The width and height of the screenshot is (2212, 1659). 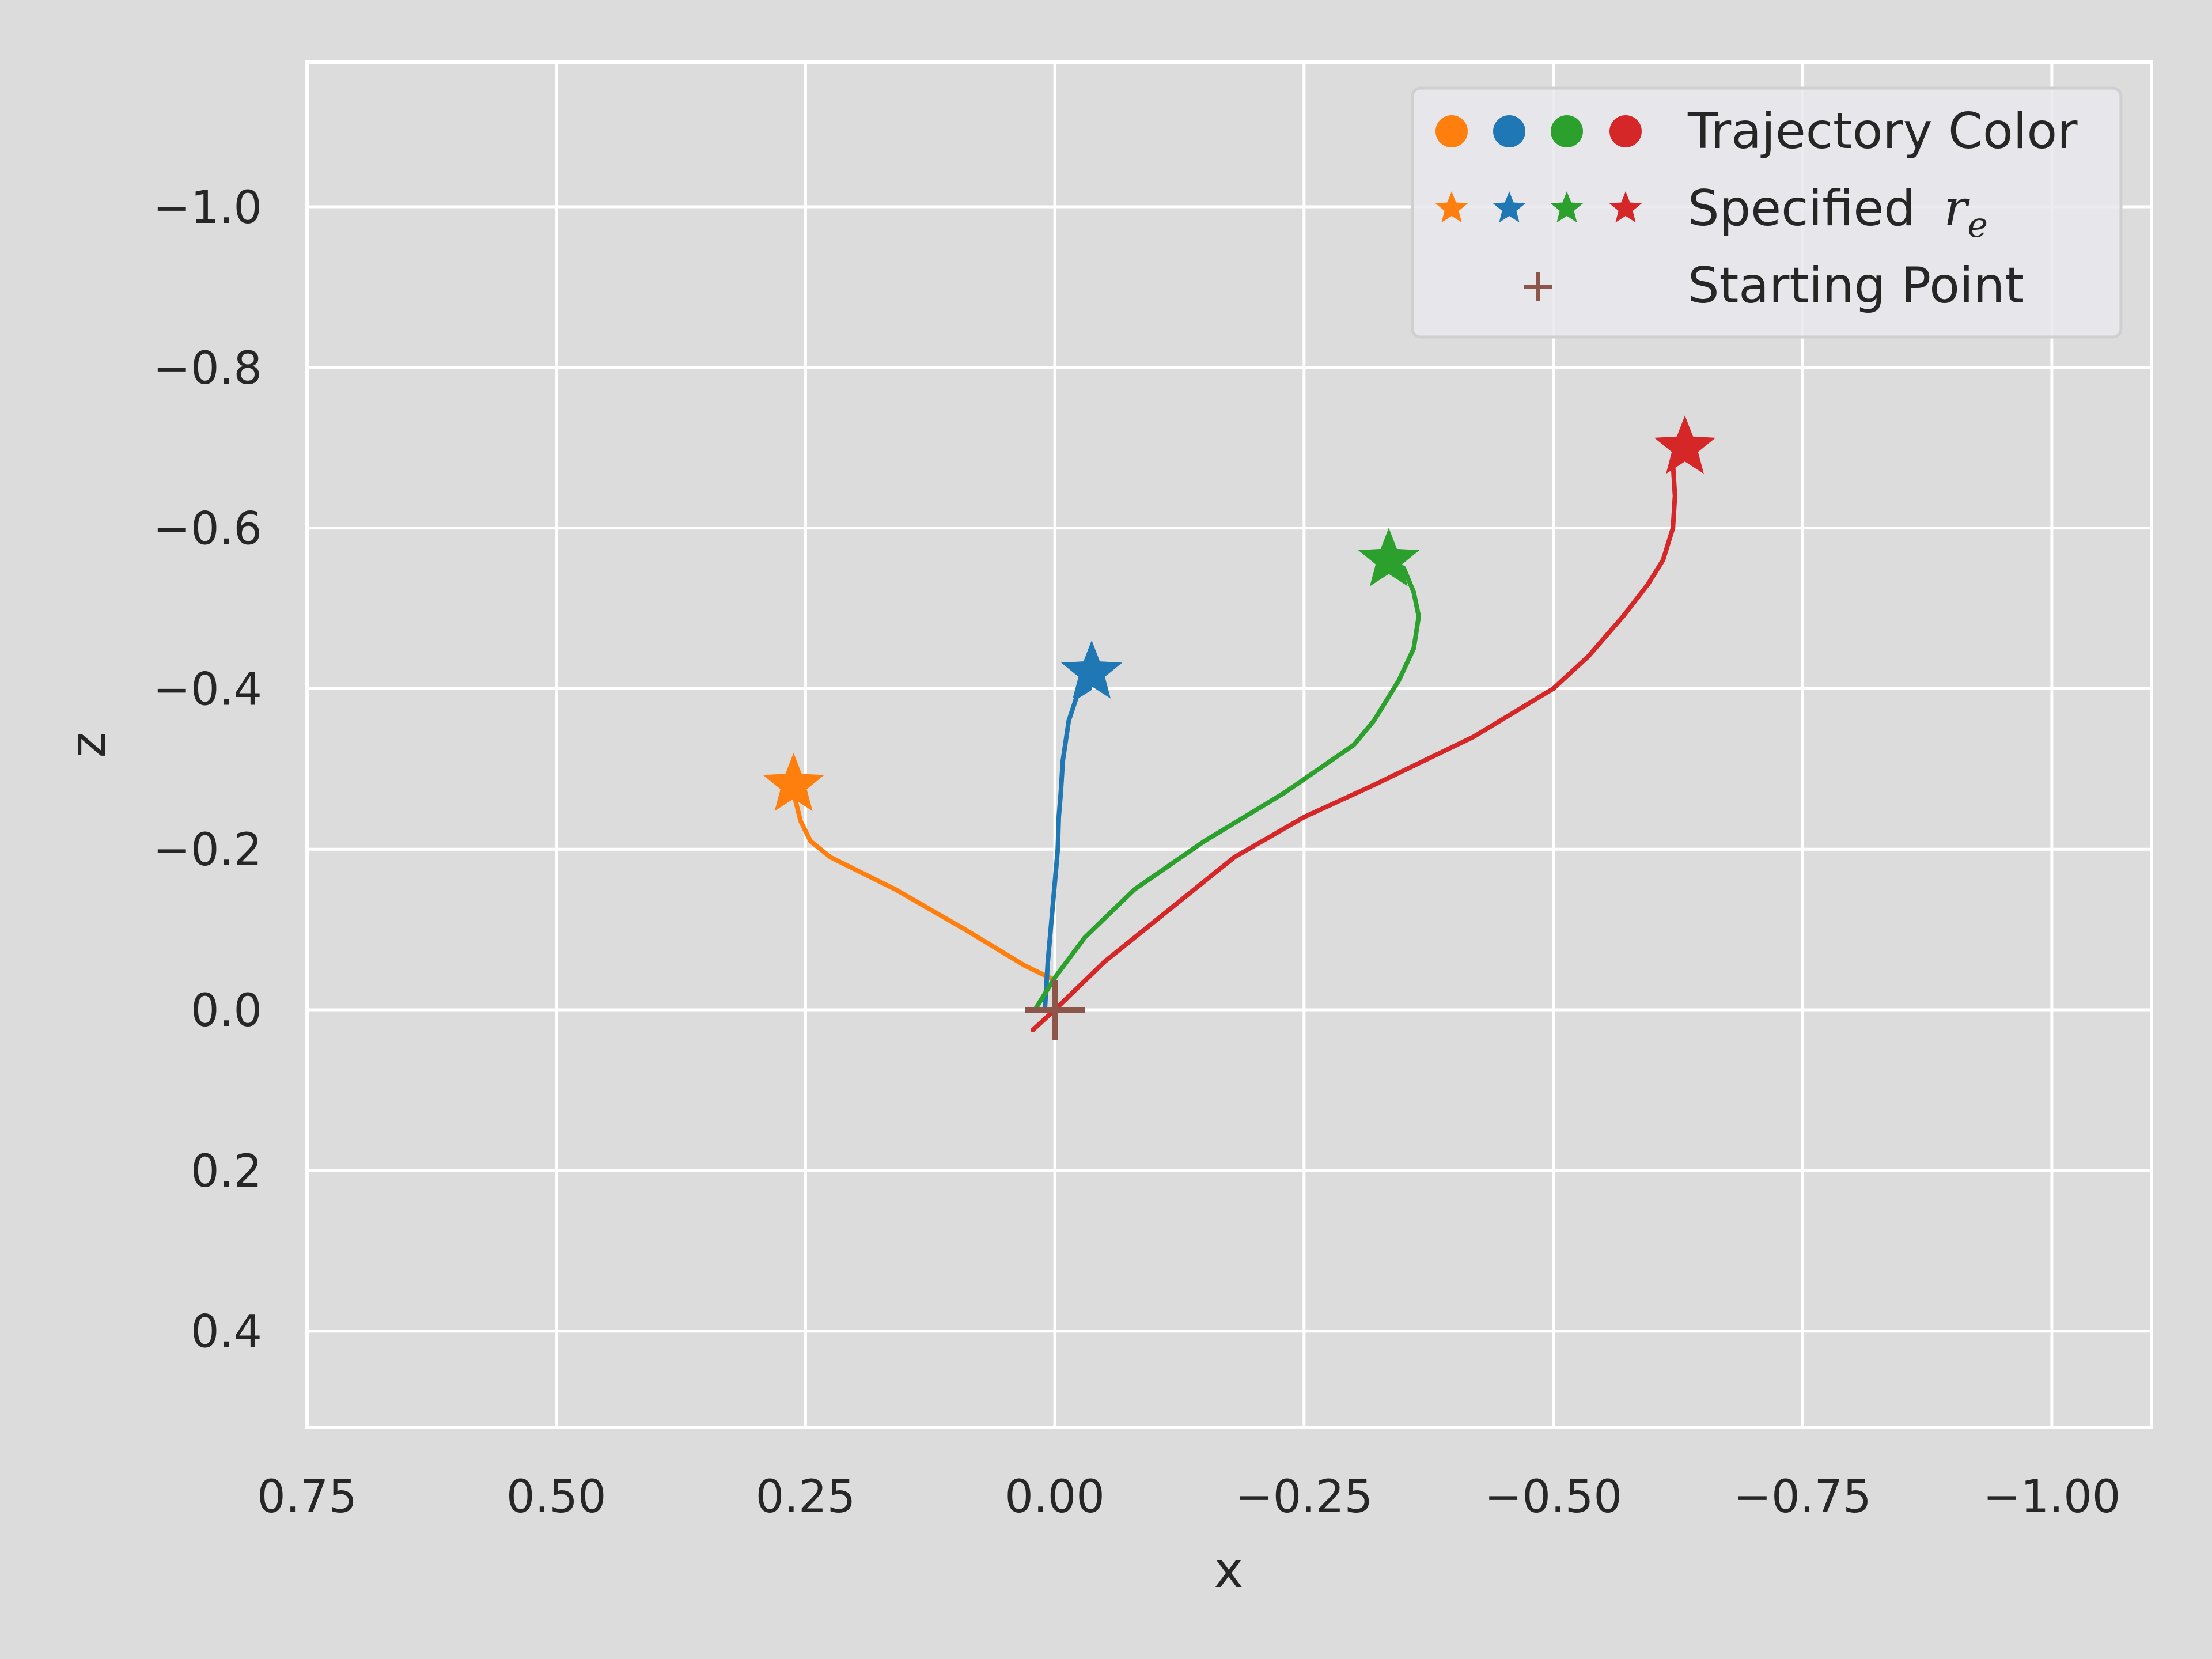 What do you see at coordinates (226, 1172) in the screenshot?
I see `y-tick-label: 0.2` at bounding box center [226, 1172].